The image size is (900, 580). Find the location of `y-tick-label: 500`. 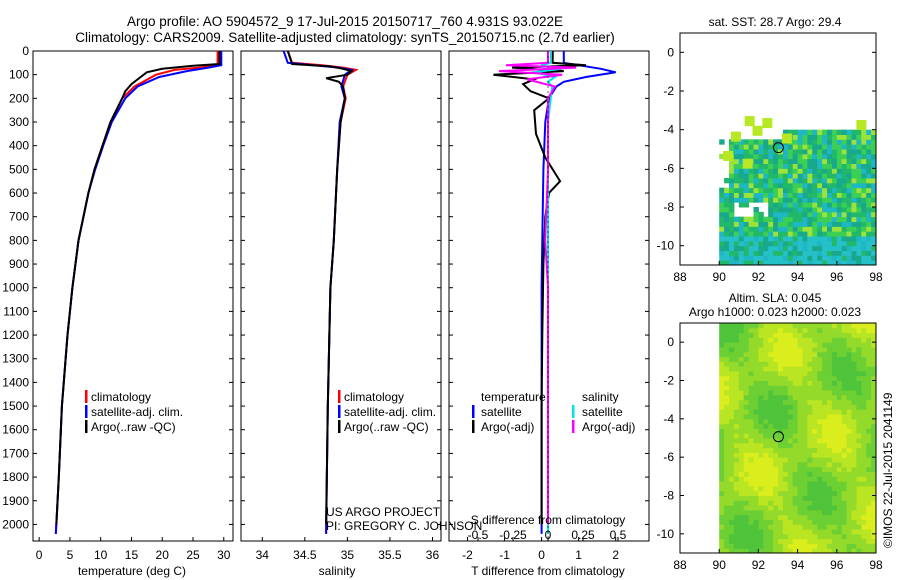

y-tick-label: 500 is located at coordinates (19, 169).